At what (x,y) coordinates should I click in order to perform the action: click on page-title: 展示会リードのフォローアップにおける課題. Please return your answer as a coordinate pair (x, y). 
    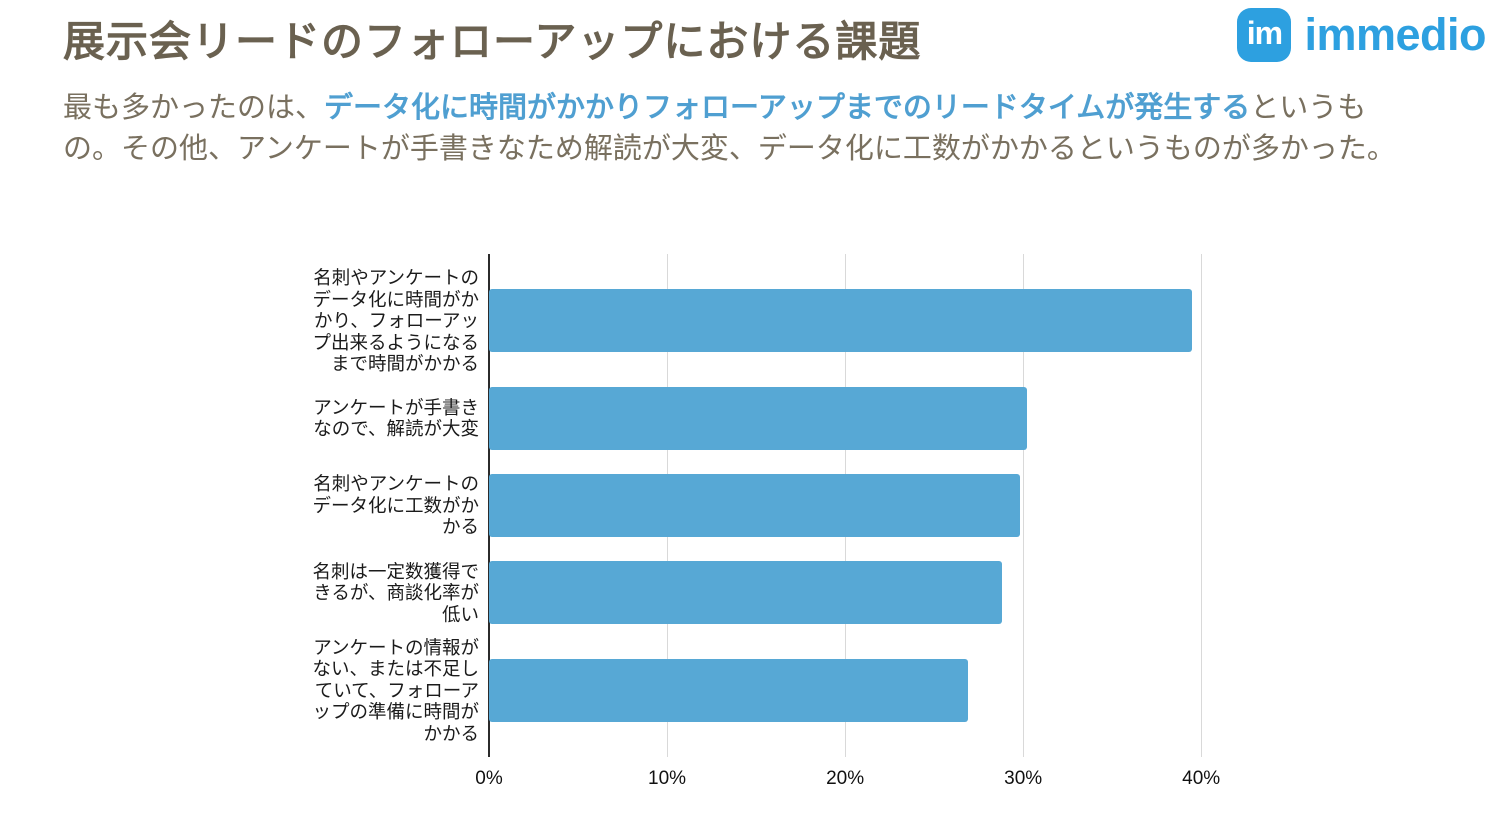
    Looking at the image, I should click on (492, 41).